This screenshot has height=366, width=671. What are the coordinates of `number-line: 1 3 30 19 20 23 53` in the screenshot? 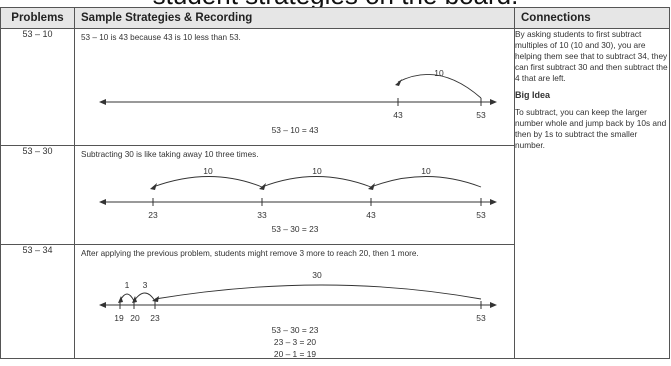 It's located at (298, 296).